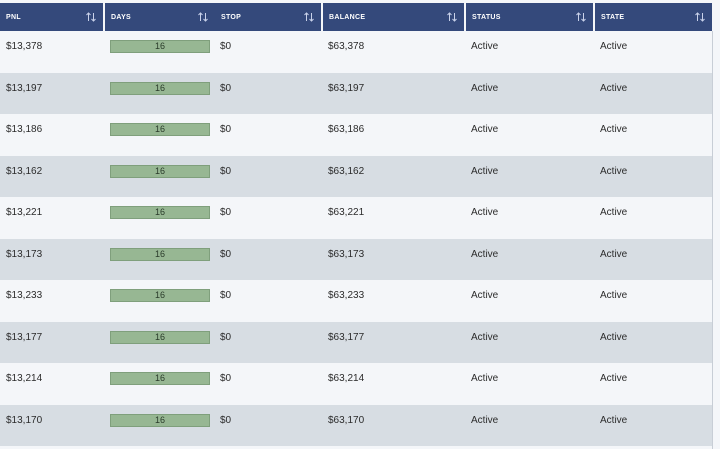 The width and height of the screenshot is (720, 449). I want to click on pnl-cell: $13,186, so click(24, 129).